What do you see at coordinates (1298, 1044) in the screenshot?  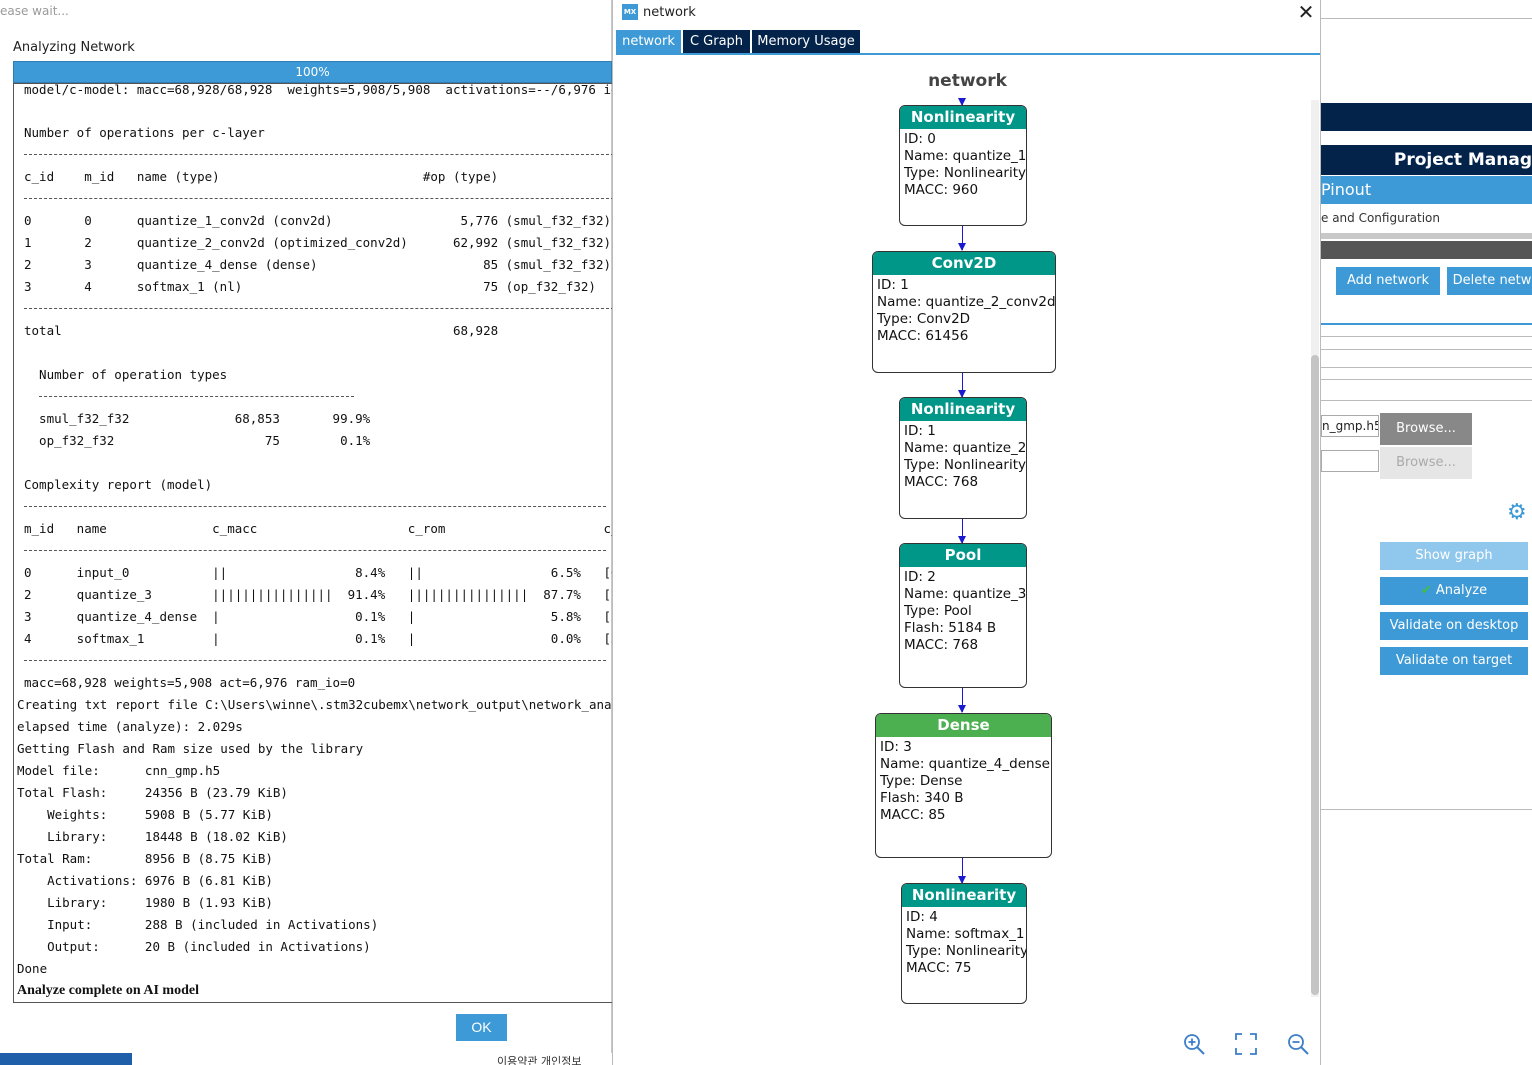 I see `zoom-out-icon` at bounding box center [1298, 1044].